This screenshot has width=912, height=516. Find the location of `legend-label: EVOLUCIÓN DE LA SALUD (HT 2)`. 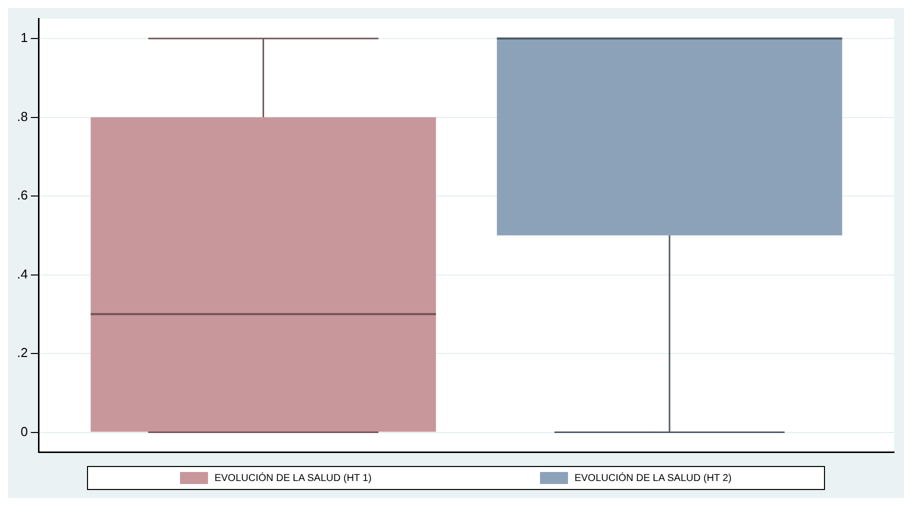

legend-label: EVOLUCIÓN DE LA SALUD (HT 2) is located at coordinates (653, 478).